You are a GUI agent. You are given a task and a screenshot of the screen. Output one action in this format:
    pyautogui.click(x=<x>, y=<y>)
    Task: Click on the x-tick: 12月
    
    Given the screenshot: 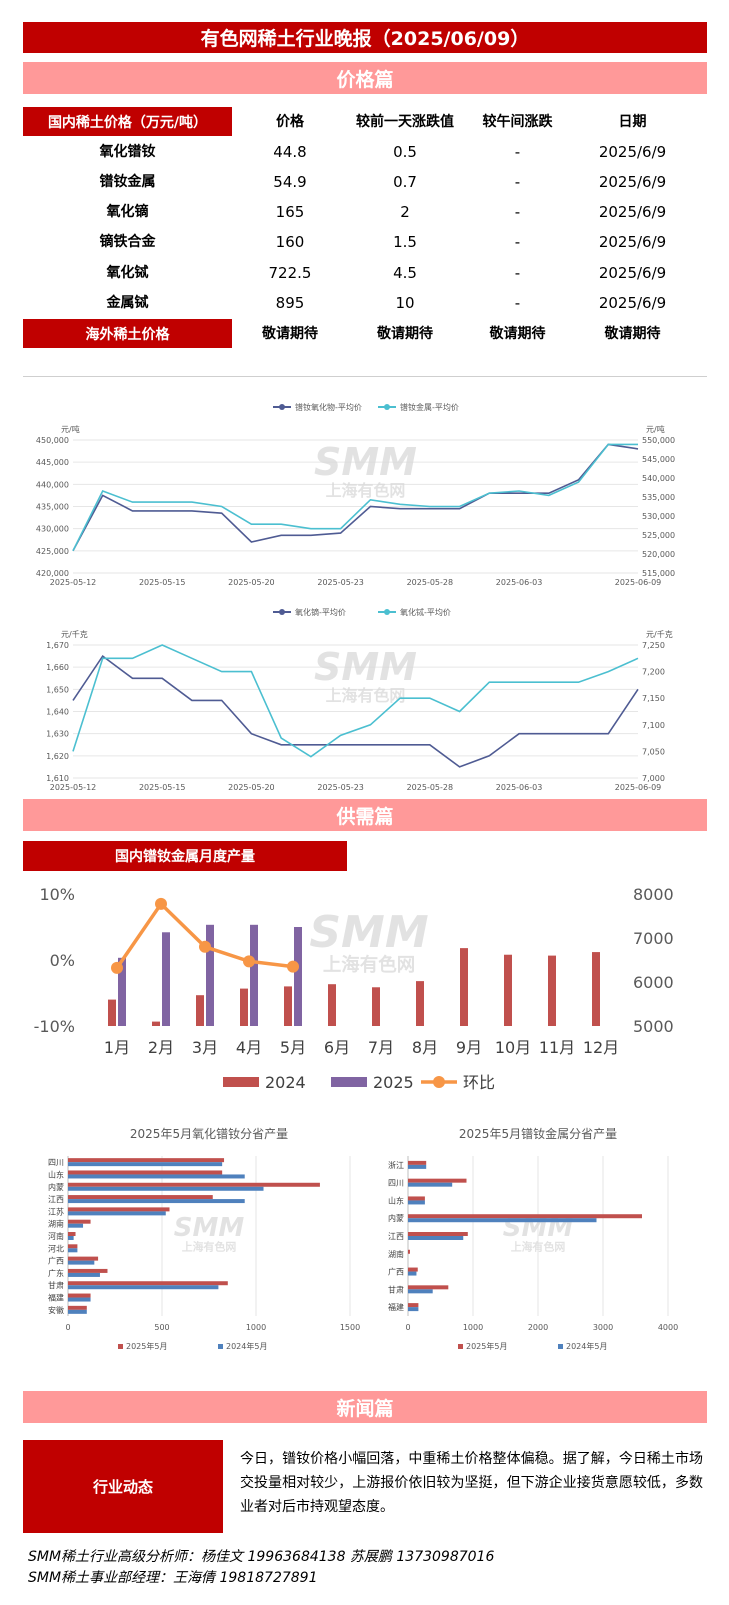 What is the action you would take?
    pyautogui.click(x=601, y=1047)
    